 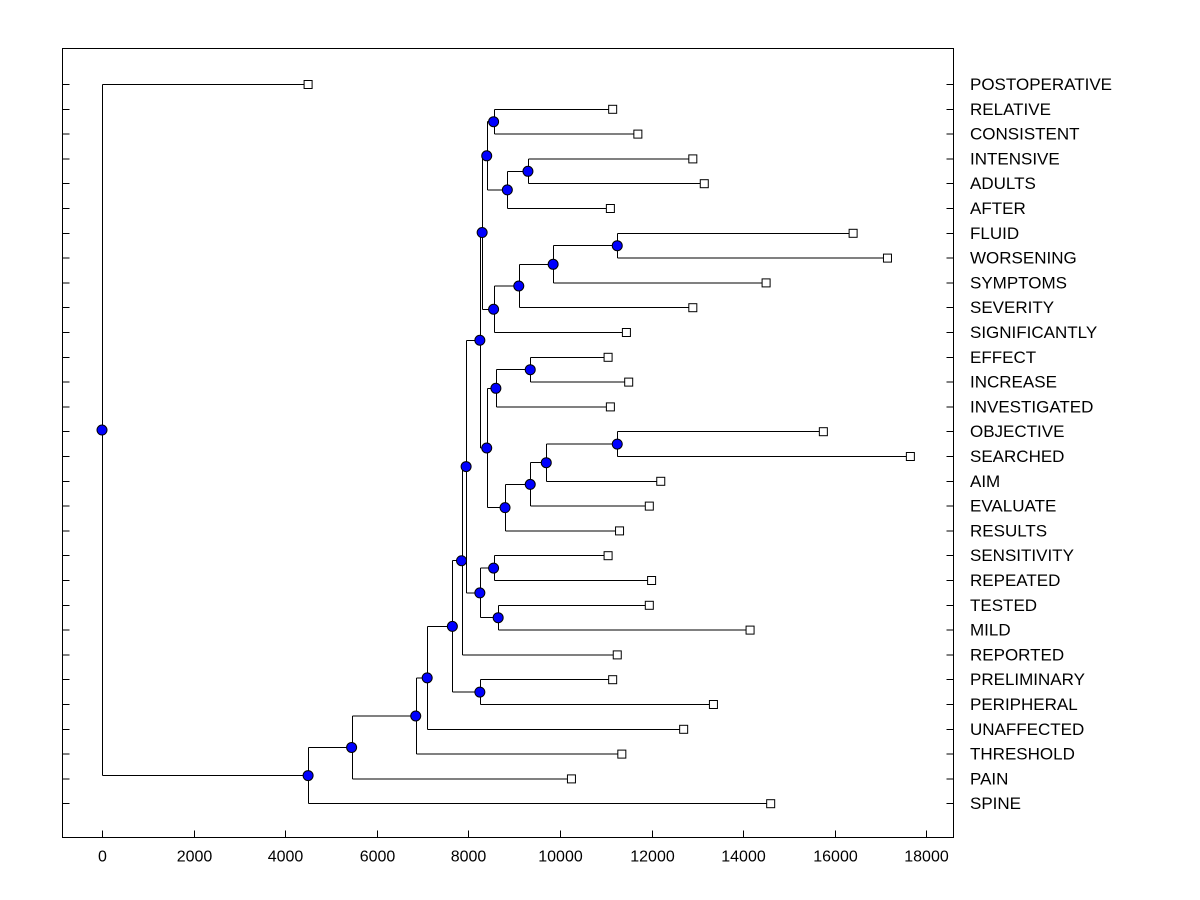 What do you see at coordinates (1012, 307) in the screenshot?
I see `leaf-label-severity: SEVERITY` at bounding box center [1012, 307].